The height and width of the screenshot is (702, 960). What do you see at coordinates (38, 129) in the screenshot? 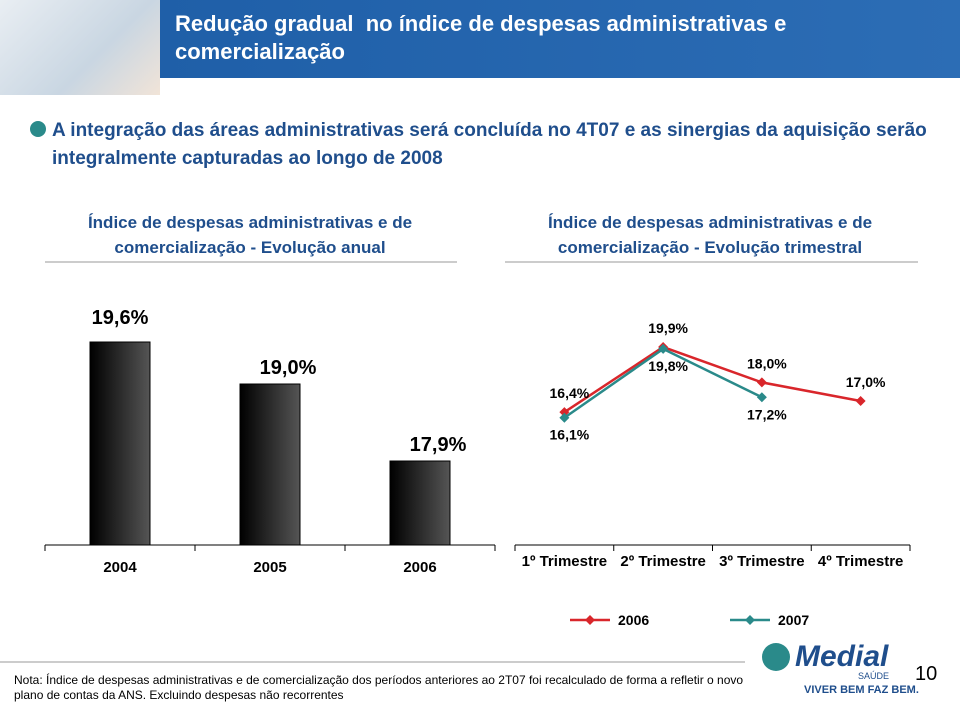
I see `bullet-icon` at bounding box center [38, 129].